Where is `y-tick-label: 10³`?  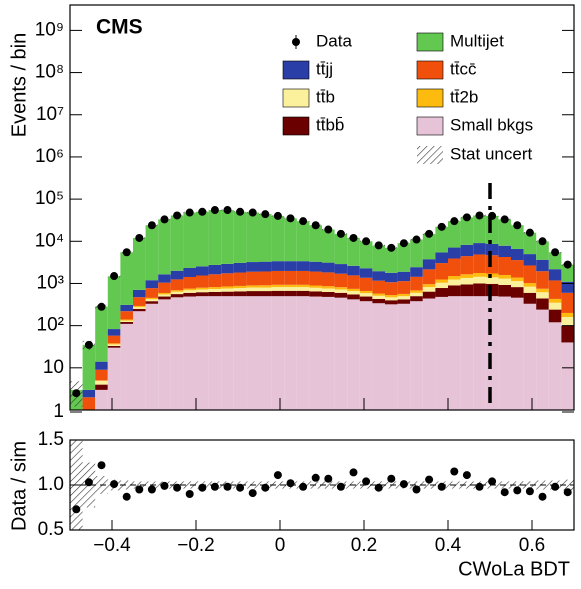 y-tick-label: 10³ is located at coordinates (50, 282).